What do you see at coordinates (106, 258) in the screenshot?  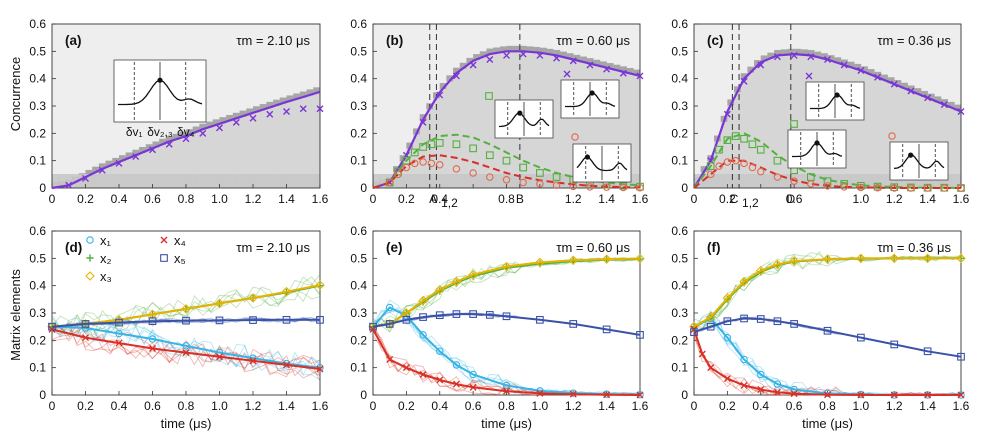 I see `legend-label-2: x₂` at bounding box center [106, 258].